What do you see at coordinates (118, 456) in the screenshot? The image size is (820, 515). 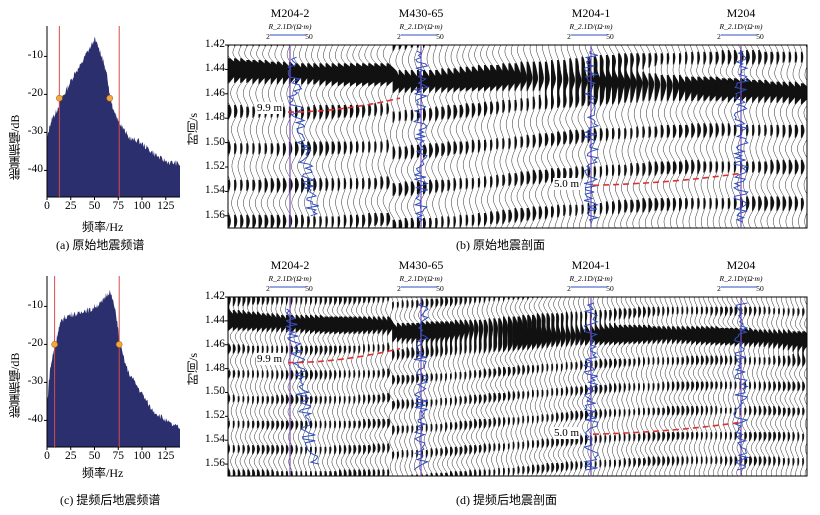 I see `x-tick-label: 75` at bounding box center [118, 456].